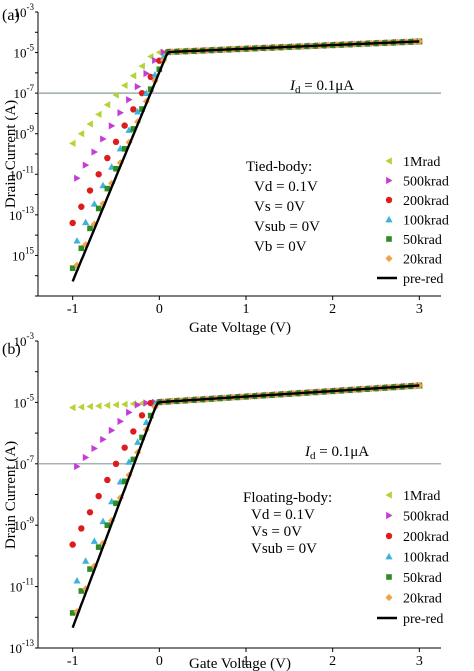  Describe the element at coordinates (28, 210) in the screenshot. I see `y-tick-exponent: -13` at that location.